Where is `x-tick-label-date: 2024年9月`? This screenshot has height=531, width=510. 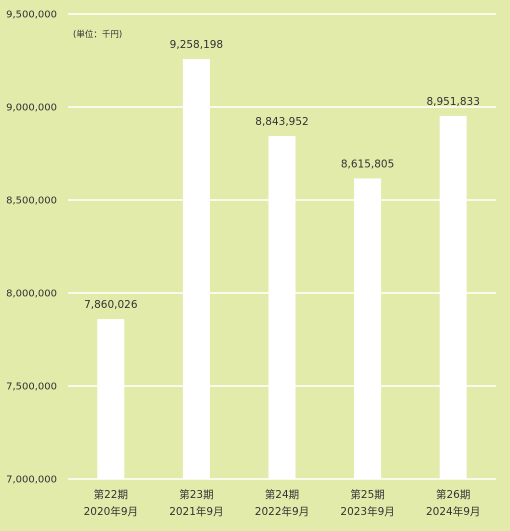
x-tick-label-date: 2024年9月 is located at coordinates (453, 511).